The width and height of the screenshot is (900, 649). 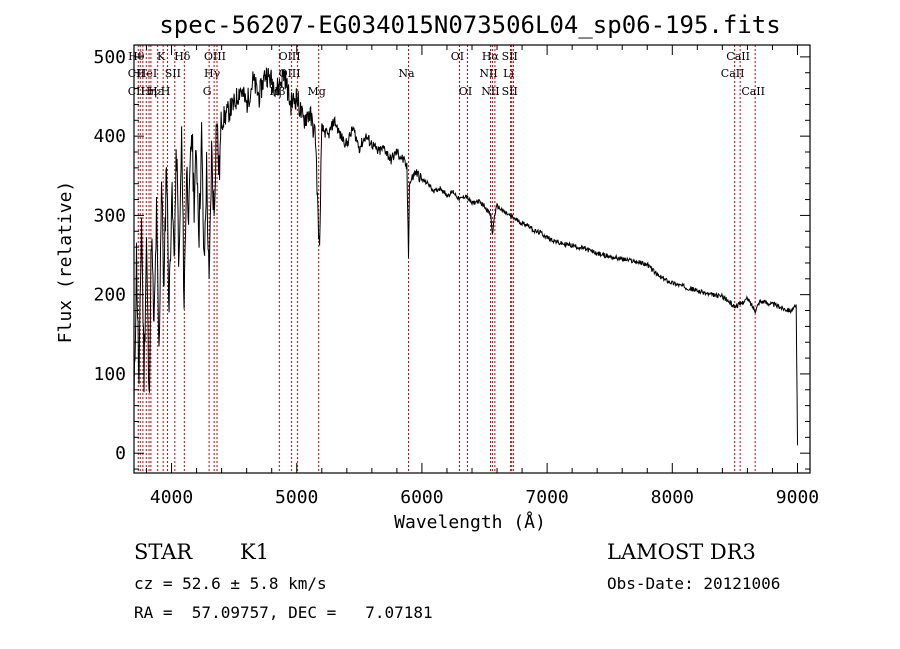 I want to click on x-tick-label: 9000, so click(x=797, y=497).